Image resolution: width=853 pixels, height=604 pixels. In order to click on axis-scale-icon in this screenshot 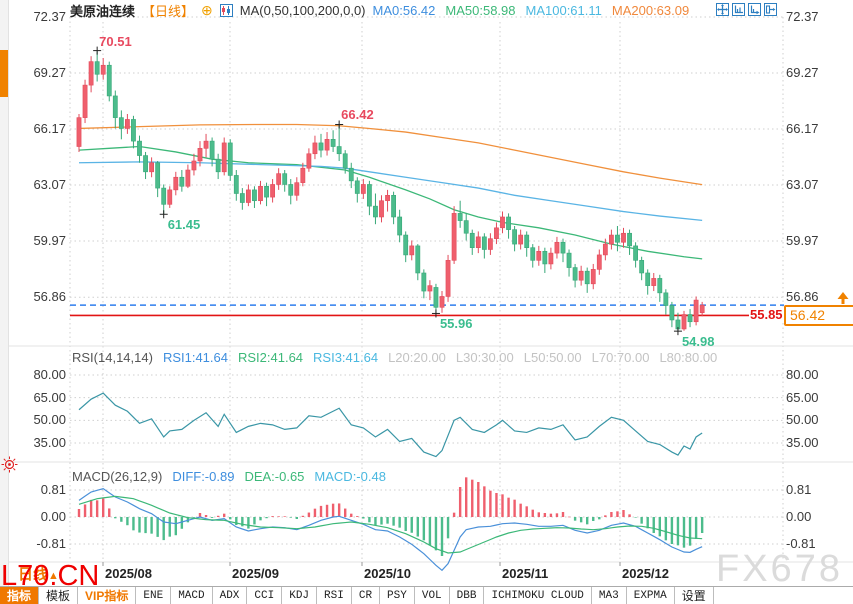, I will do `click(738, 9)`.